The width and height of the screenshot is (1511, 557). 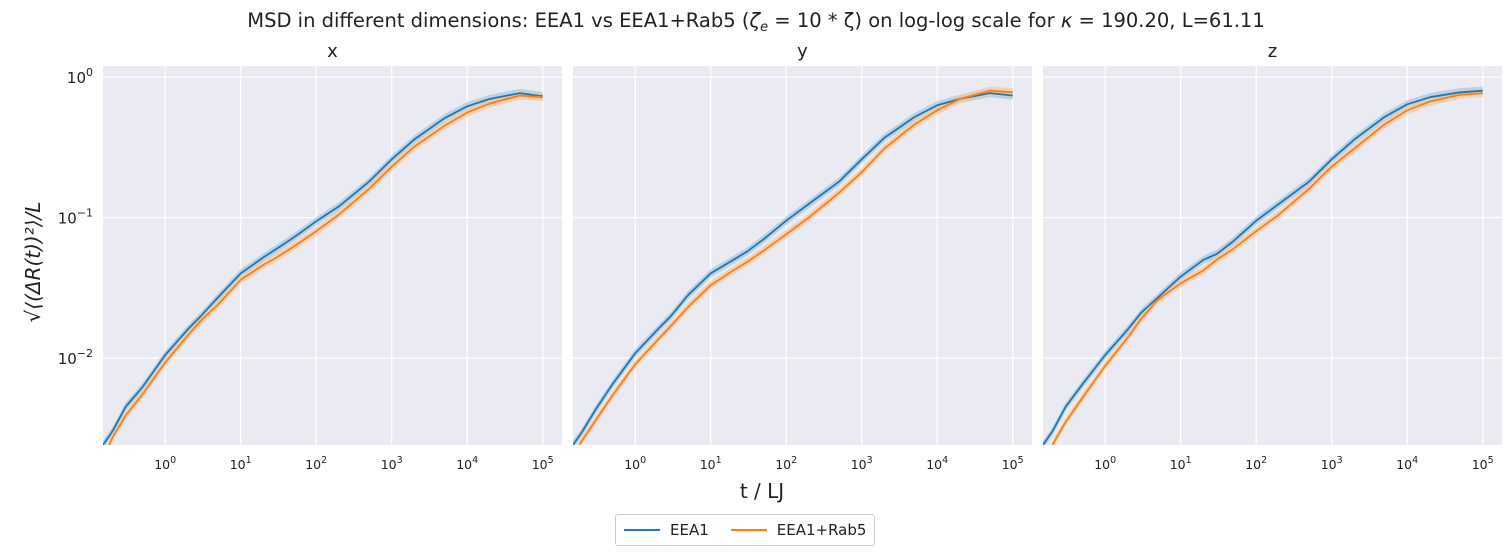 What do you see at coordinates (75, 357) in the screenshot?
I see `y-tick-label: 10⁻²` at bounding box center [75, 357].